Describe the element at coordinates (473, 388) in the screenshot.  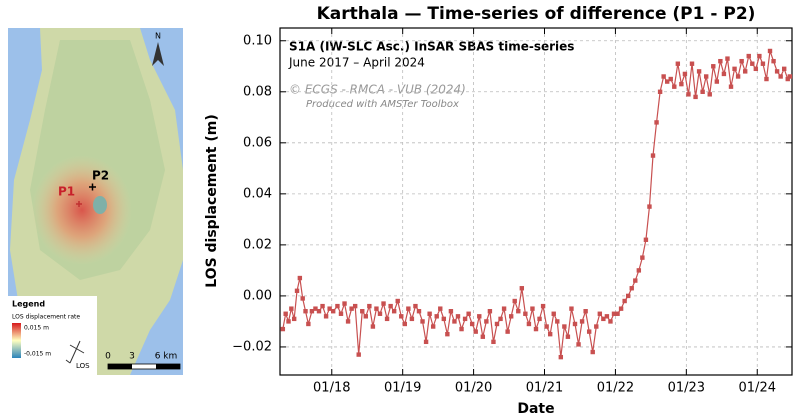
I see `x-tick-label: 01/20` at that location.